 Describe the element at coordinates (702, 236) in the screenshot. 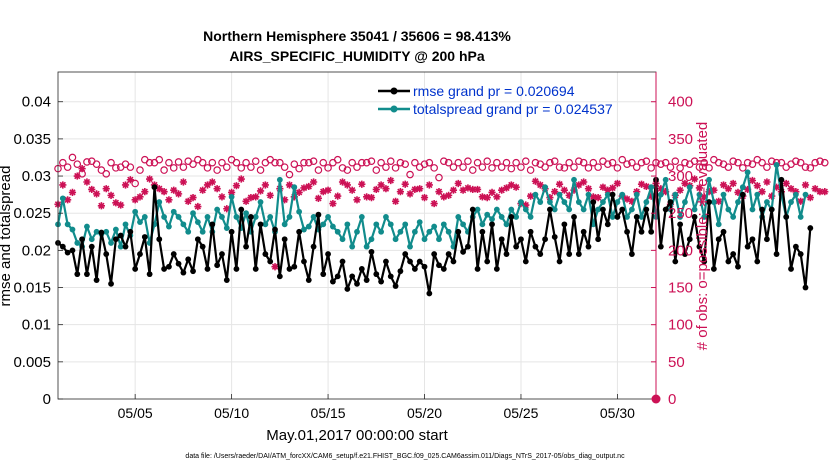

I see `right-axis-label: # of obs: o=possible; ∗=evaluated` at that location.